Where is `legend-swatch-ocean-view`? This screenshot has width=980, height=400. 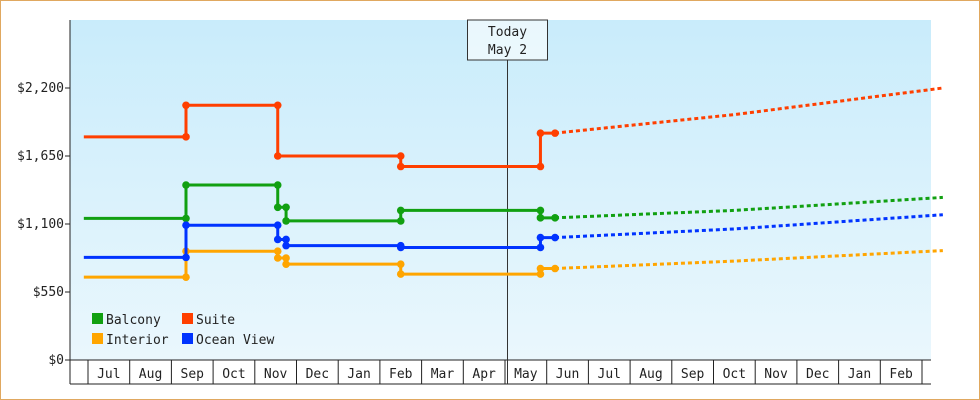
legend-swatch-ocean-view is located at coordinates (187, 338).